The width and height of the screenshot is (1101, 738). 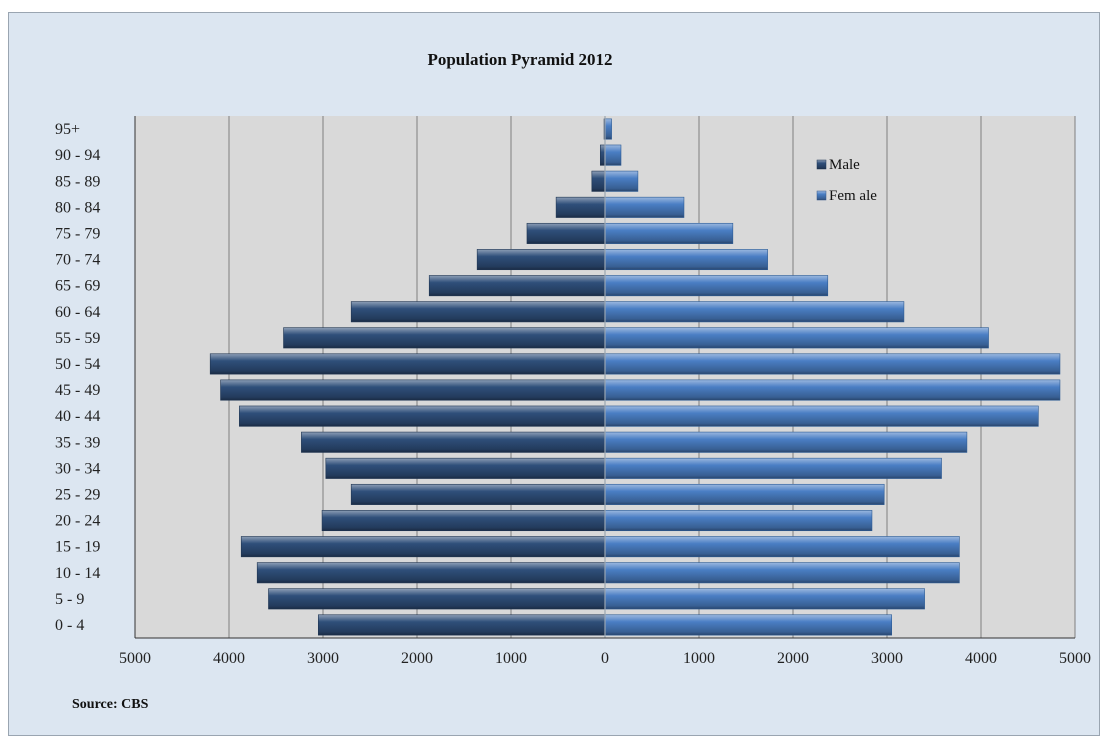 What do you see at coordinates (77, 494) in the screenshot?
I see `y-tick-label: 25 - 29` at bounding box center [77, 494].